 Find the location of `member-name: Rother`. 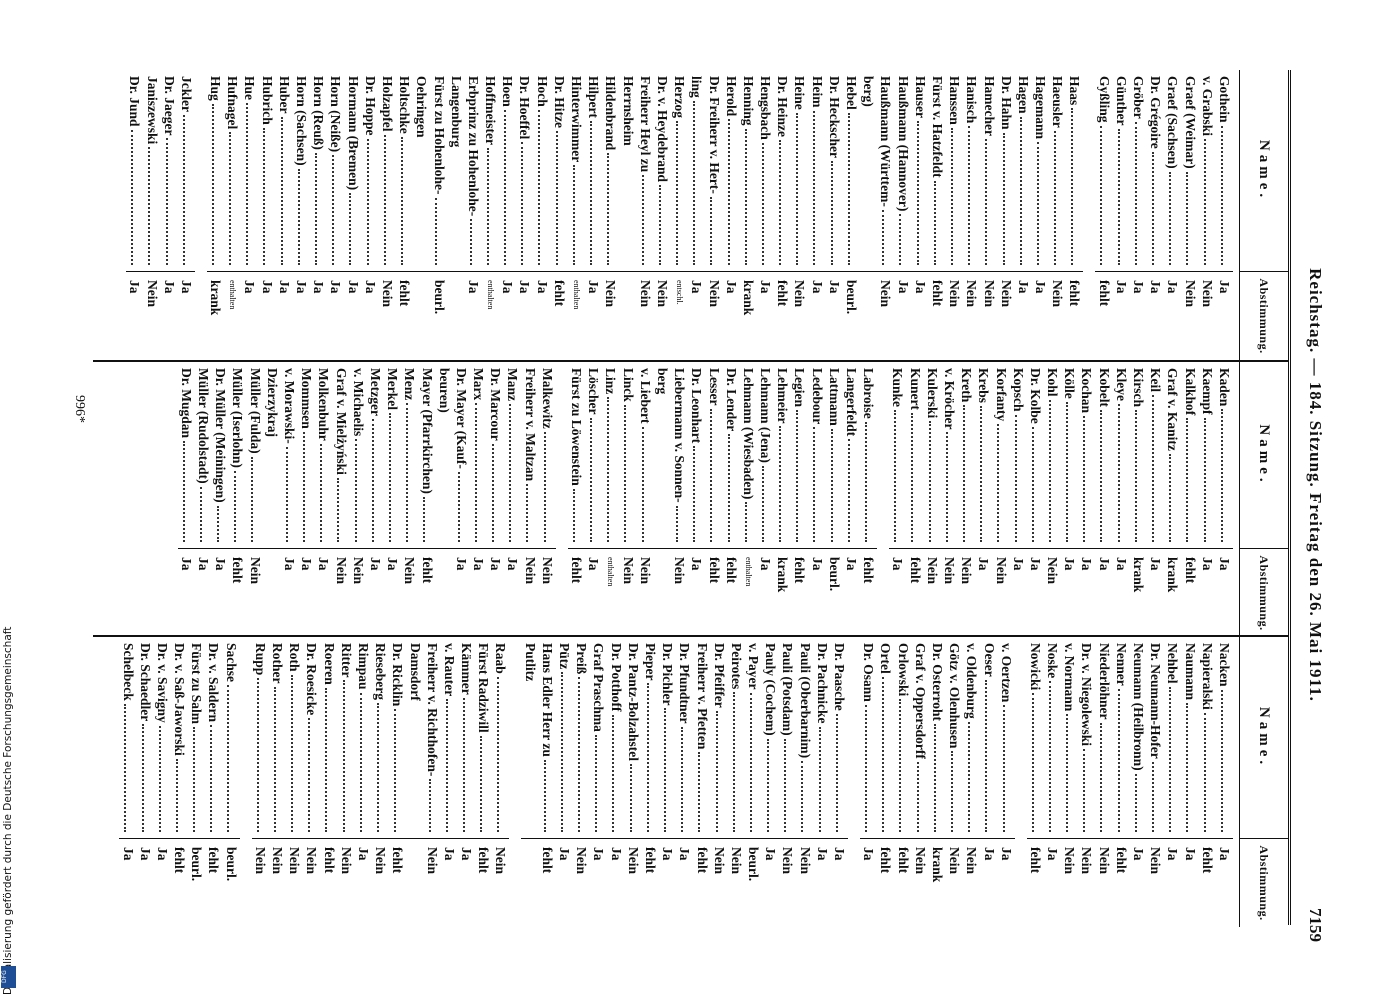

member-name: Rother is located at coordinates (278, 663).